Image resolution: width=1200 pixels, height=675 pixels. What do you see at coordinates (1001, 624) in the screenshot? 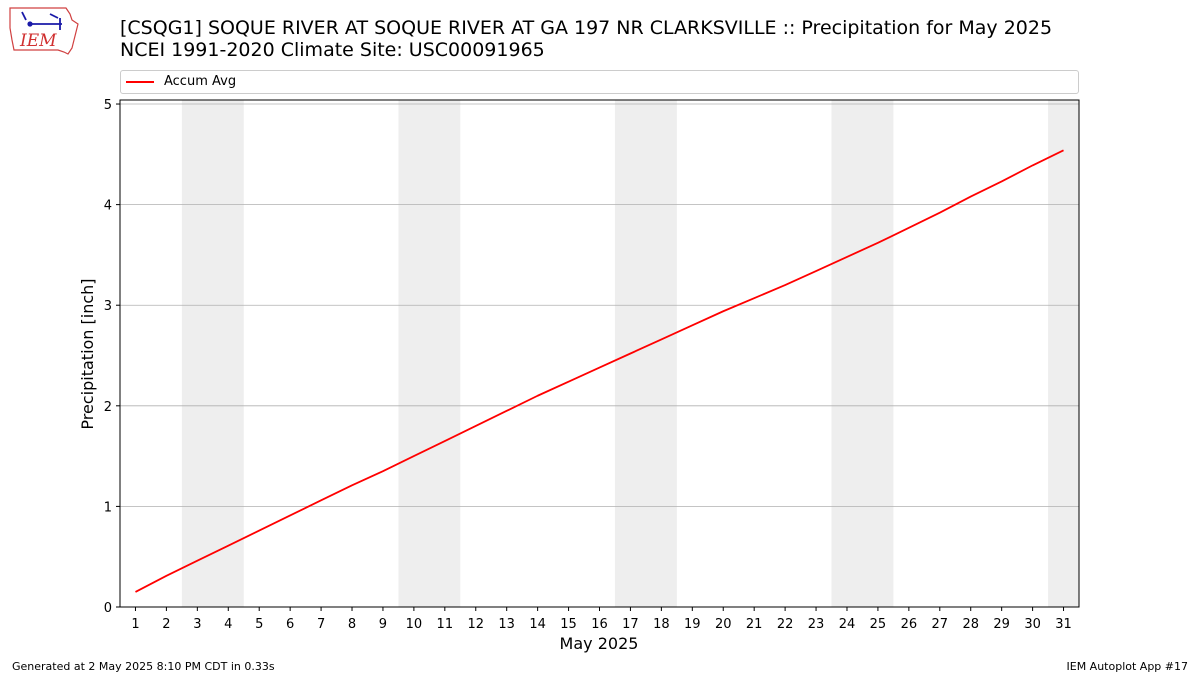
I see `x-tick-label-29: 29` at bounding box center [1001, 624].